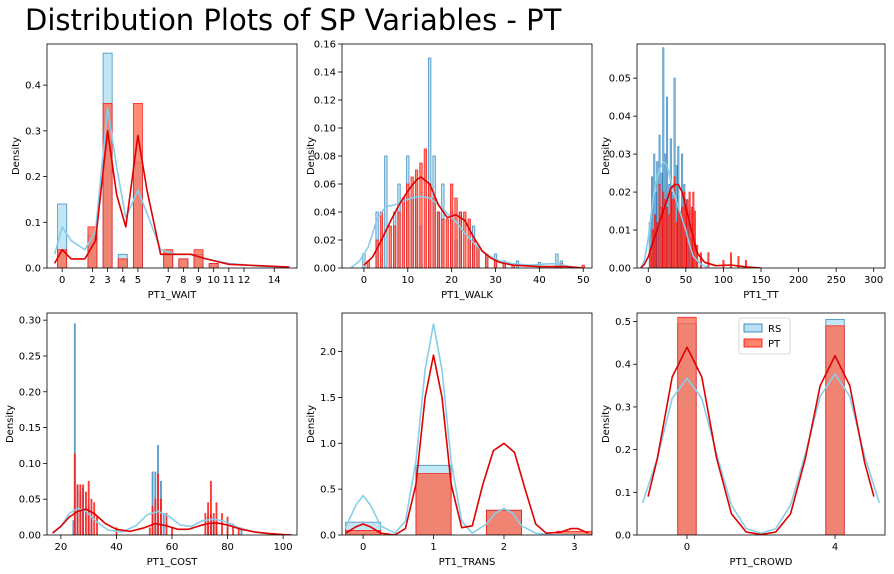  I want to click on y-tick-label: 0.01, so click(620, 231).